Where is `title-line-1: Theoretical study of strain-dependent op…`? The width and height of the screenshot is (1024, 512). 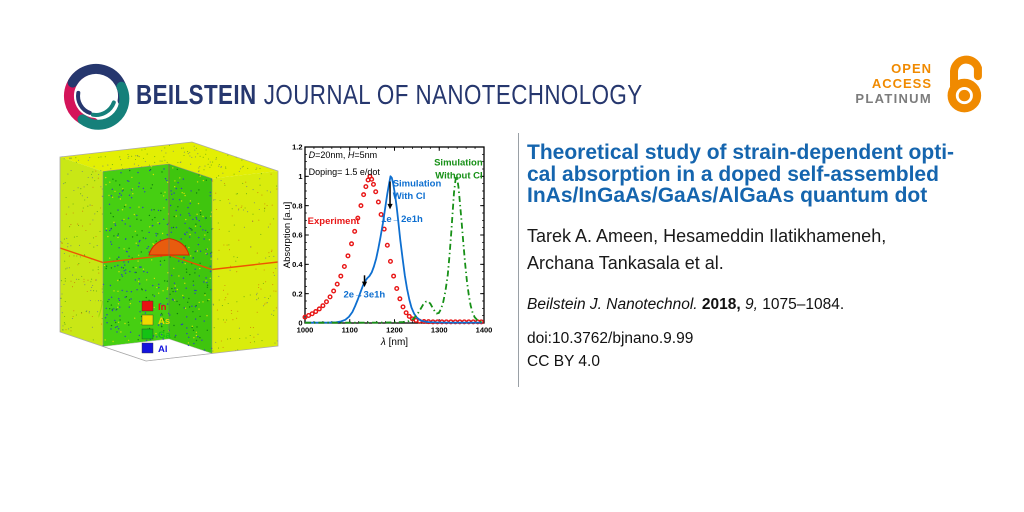 title-line-1: Theoretical study of strain-dependent op… is located at coordinates (741, 152).